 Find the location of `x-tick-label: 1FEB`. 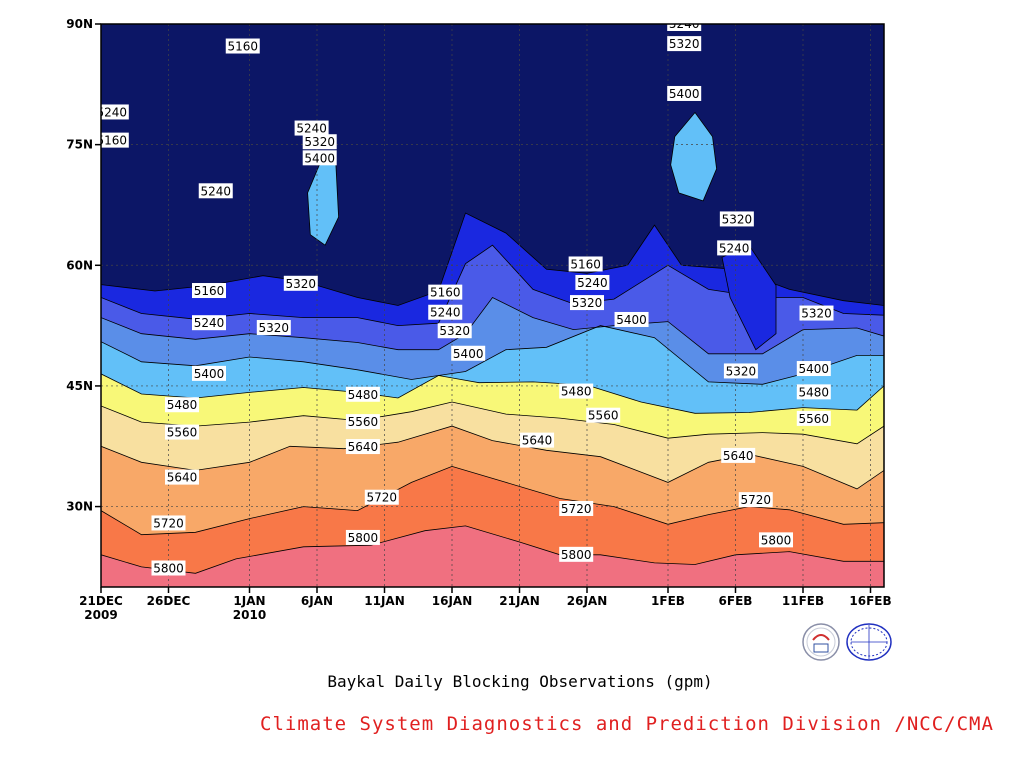

x-tick-label: 1FEB is located at coordinates (668, 601).